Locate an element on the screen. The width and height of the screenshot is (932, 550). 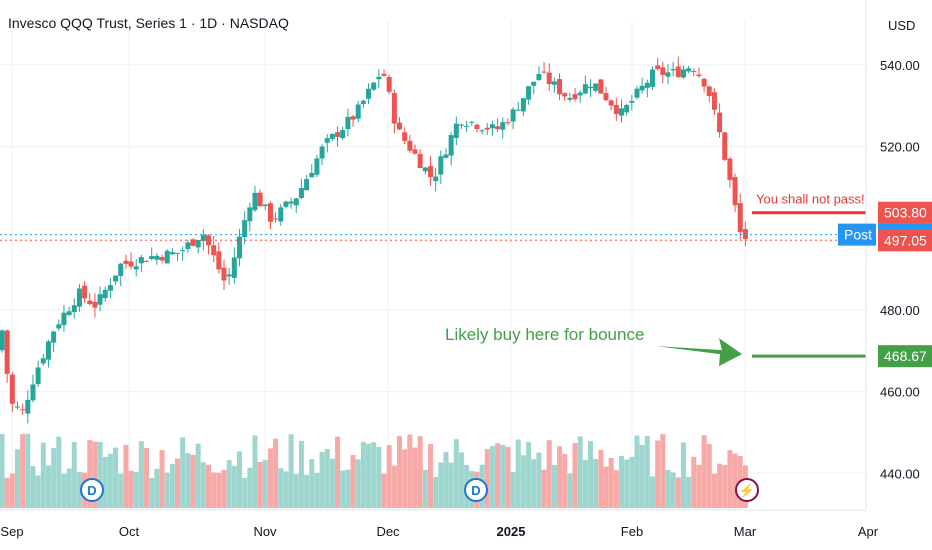
buy-arrow is located at coordinates (699, 352).